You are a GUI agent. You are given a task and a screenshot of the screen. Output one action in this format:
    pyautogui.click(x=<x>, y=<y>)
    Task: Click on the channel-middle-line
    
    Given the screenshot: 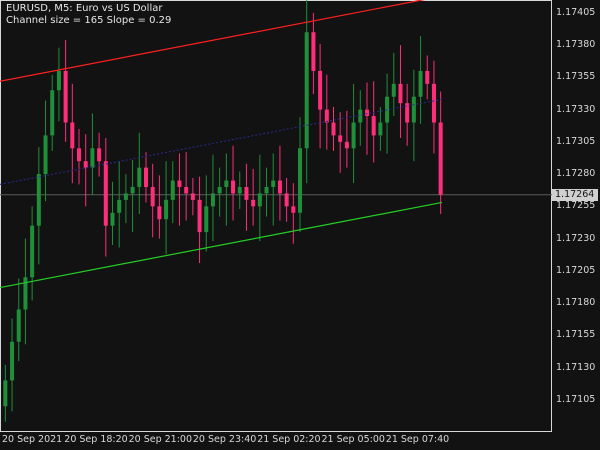 What is the action you would take?
    pyautogui.click(x=221, y=141)
    